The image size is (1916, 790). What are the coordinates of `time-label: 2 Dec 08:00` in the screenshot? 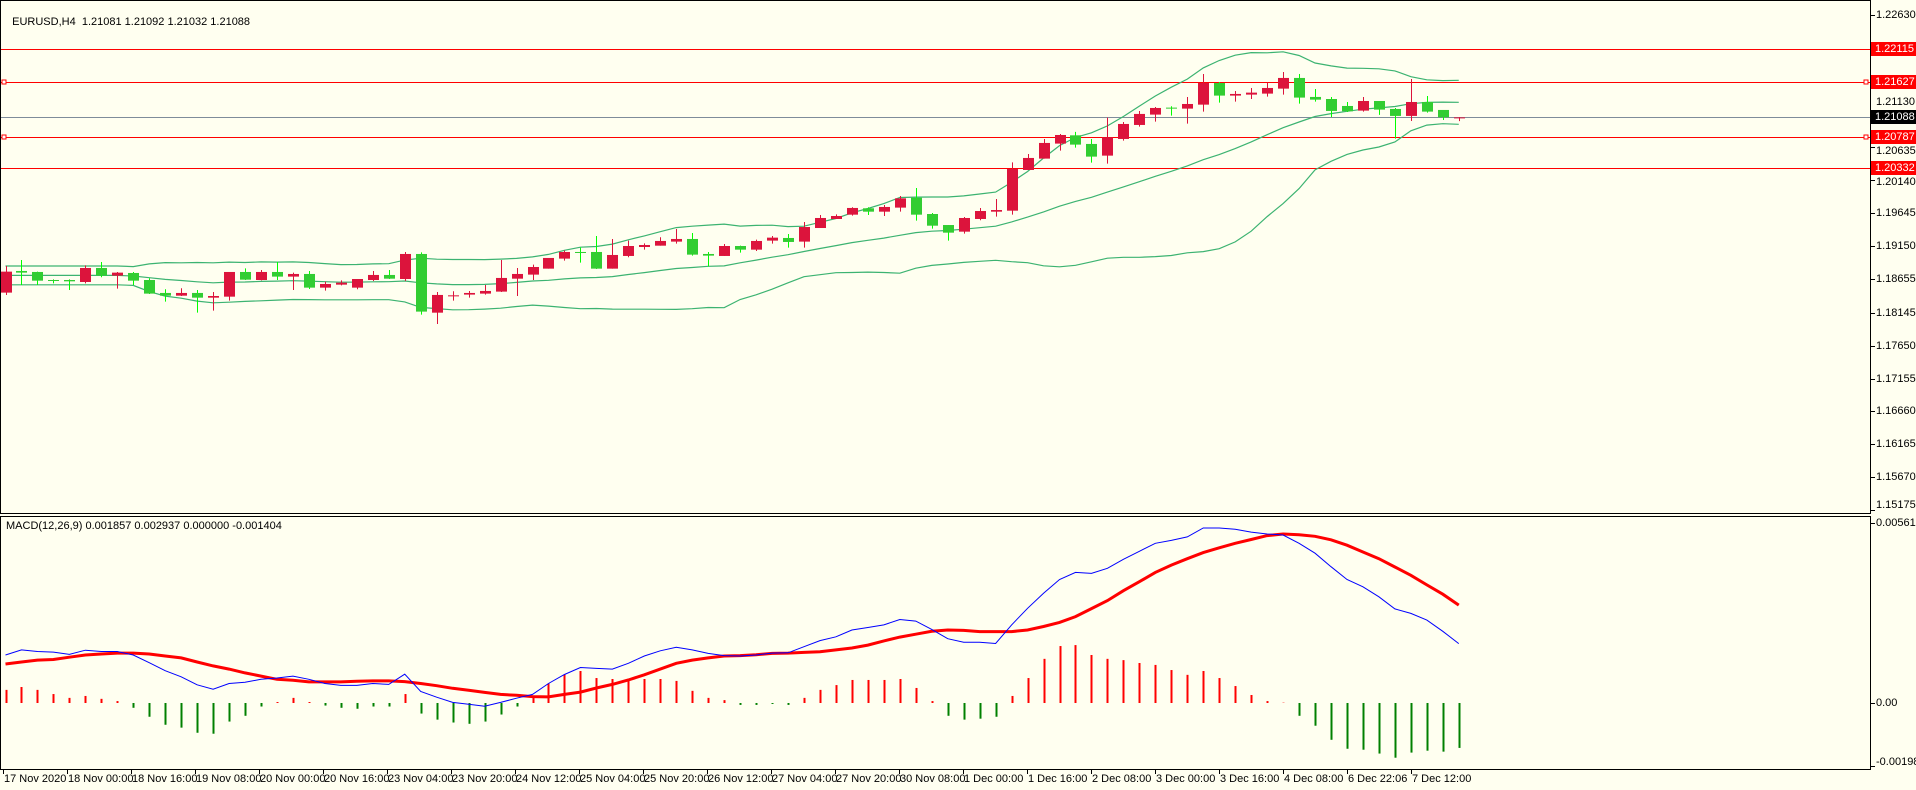 It's located at (1122, 779).